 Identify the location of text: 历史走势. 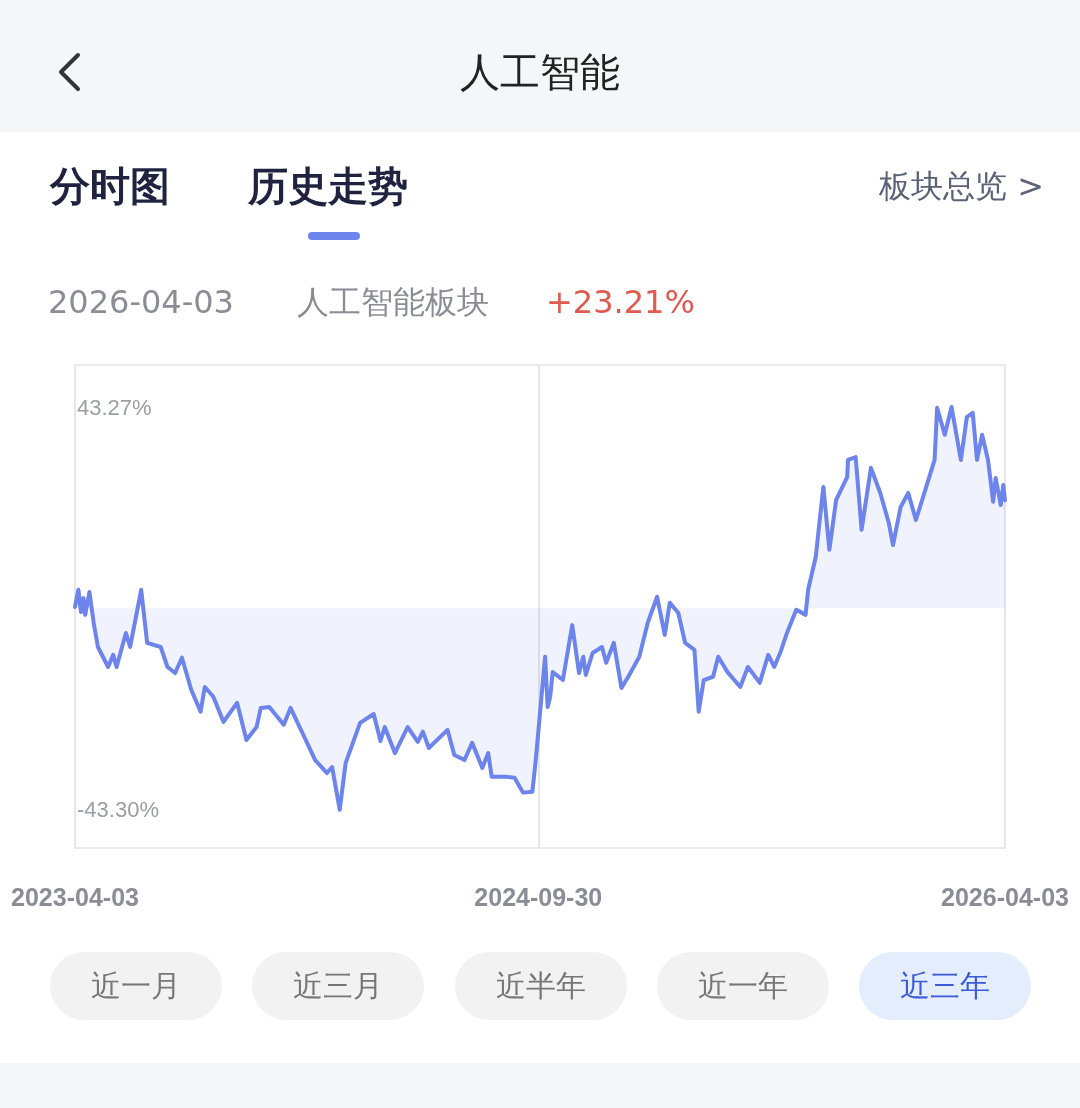
(328, 186).